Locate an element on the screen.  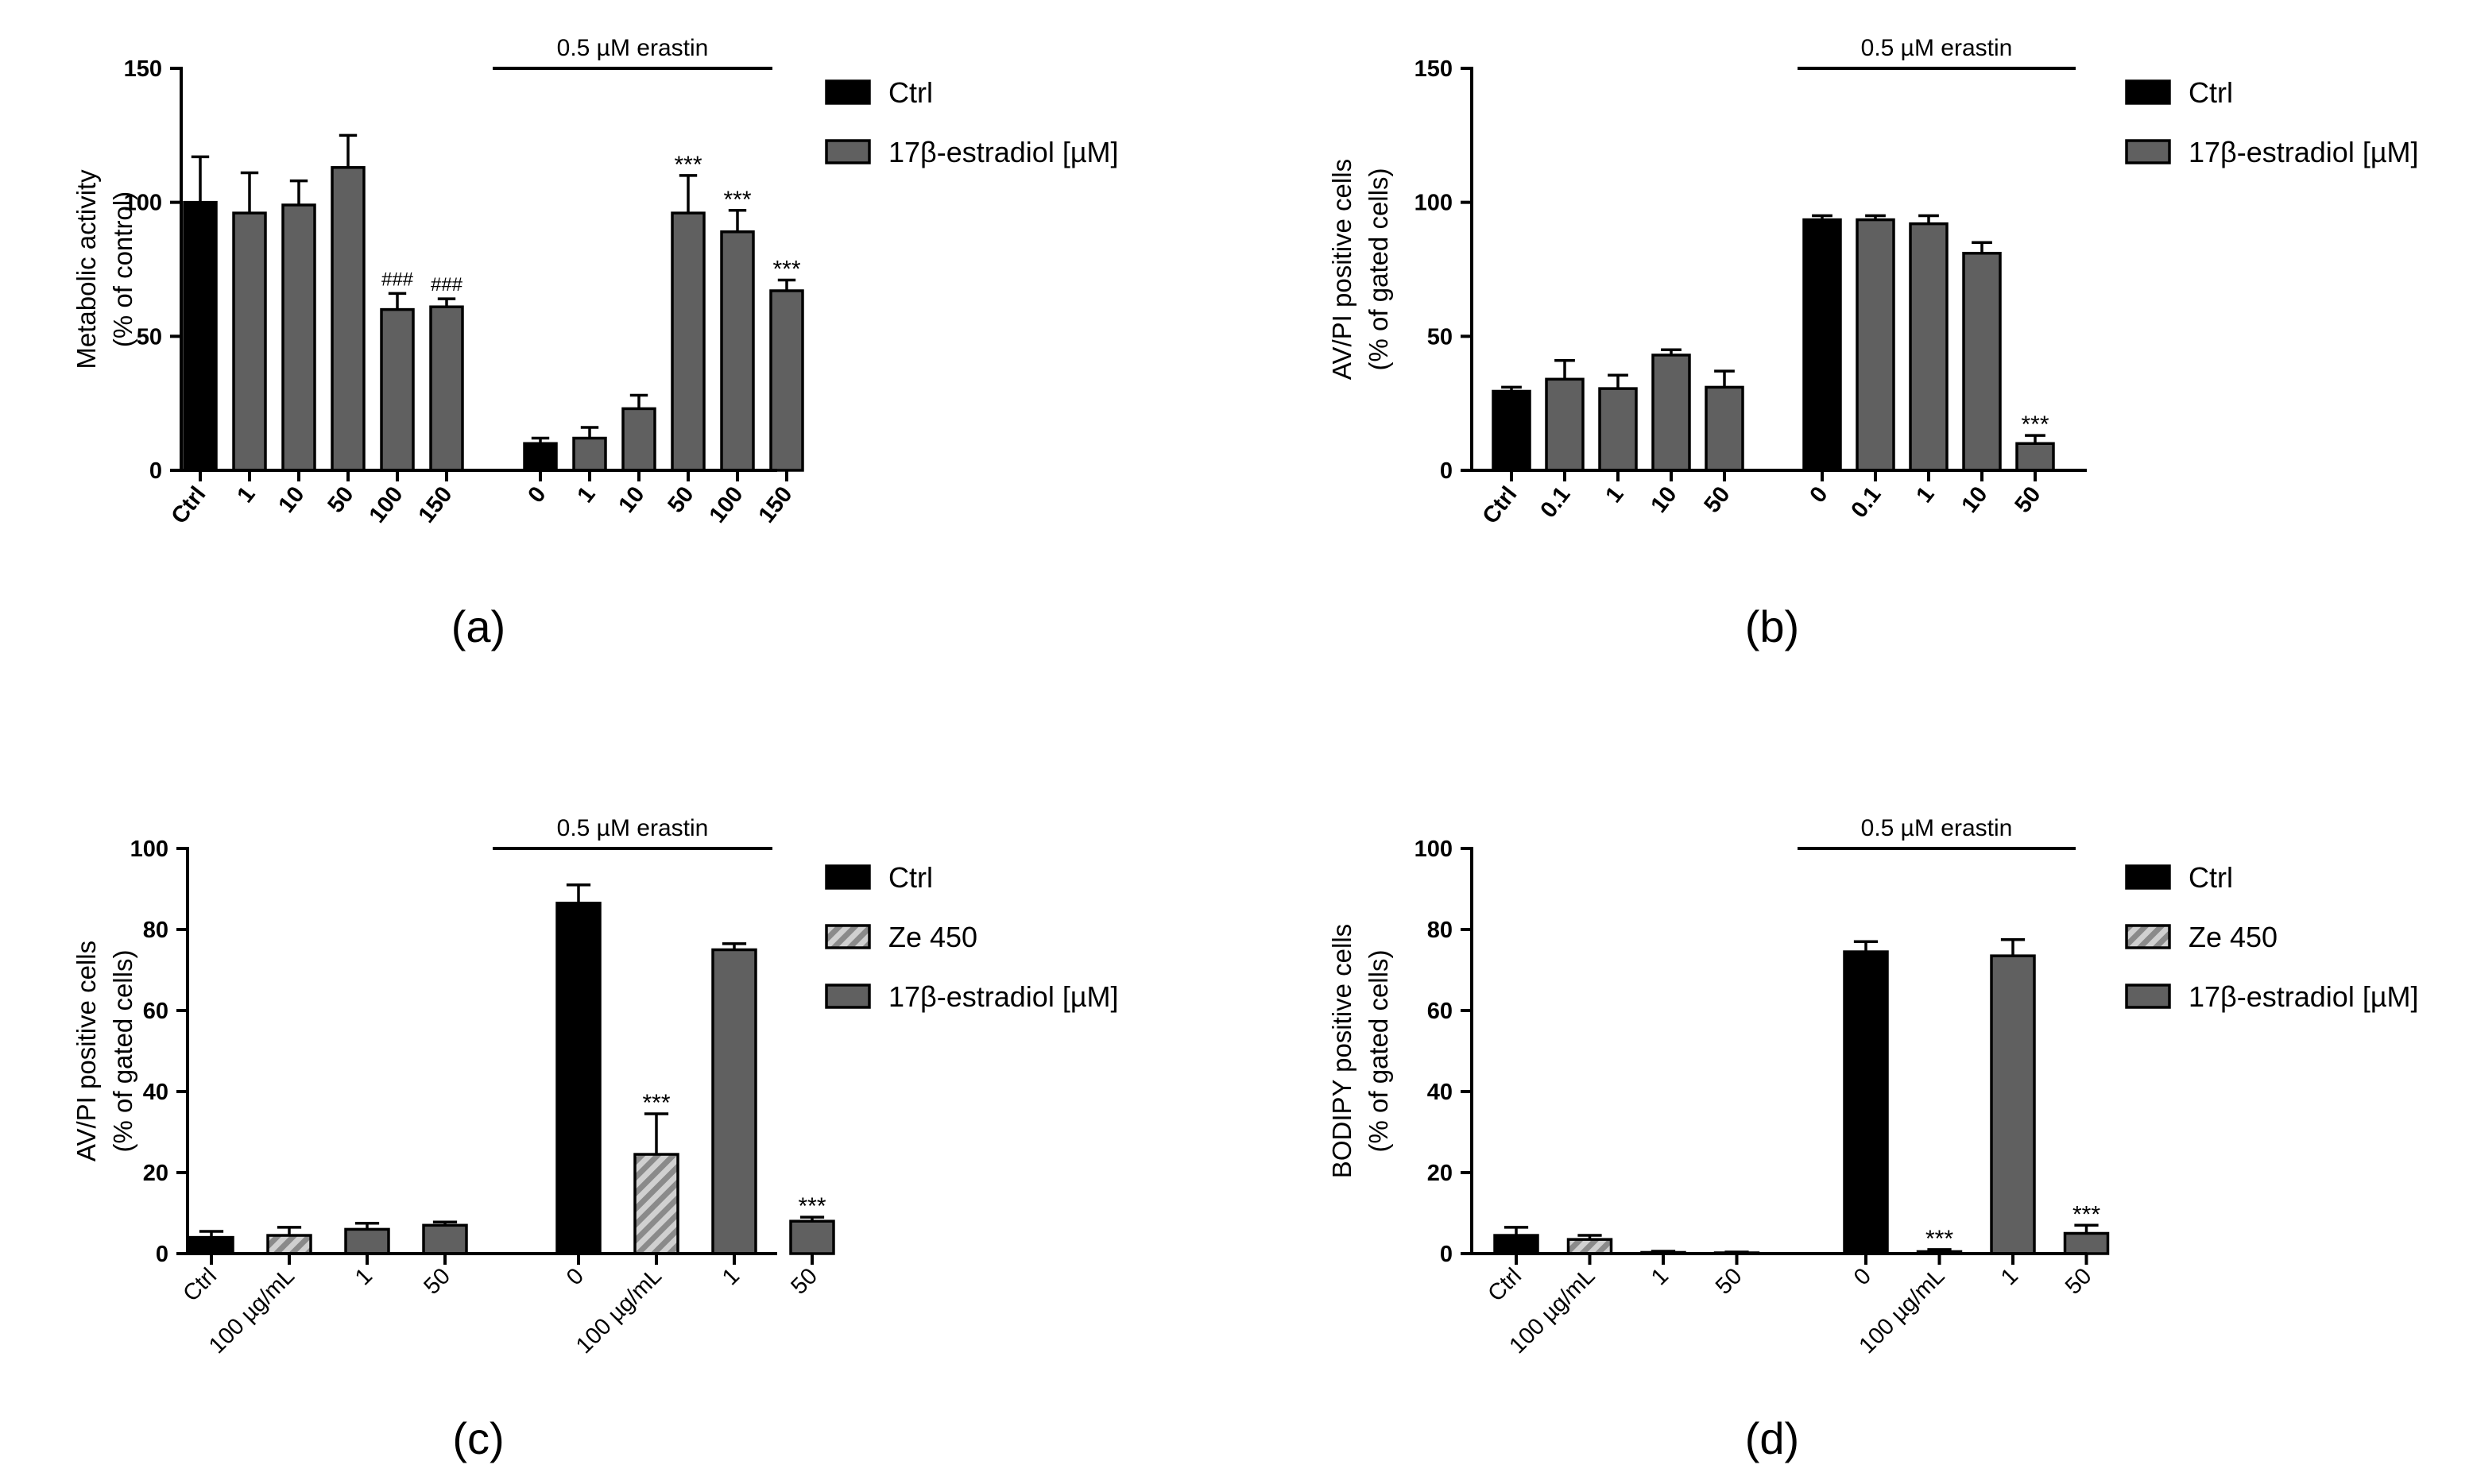
y-axis-label: (% of control) is located at coordinates (122, 269).